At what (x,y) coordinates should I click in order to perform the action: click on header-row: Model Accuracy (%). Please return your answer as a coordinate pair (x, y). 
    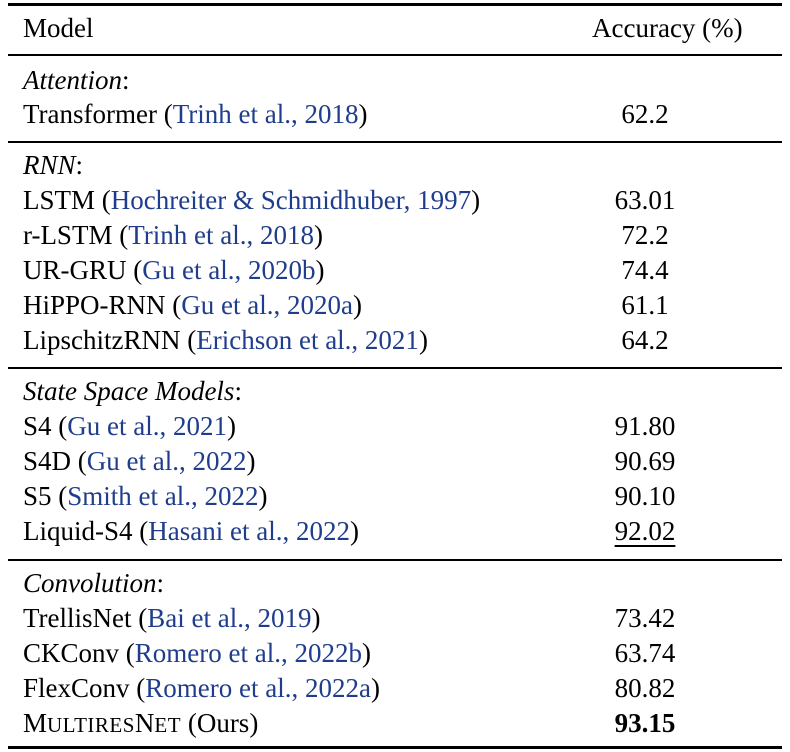
    Looking at the image, I should click on (395, 28).